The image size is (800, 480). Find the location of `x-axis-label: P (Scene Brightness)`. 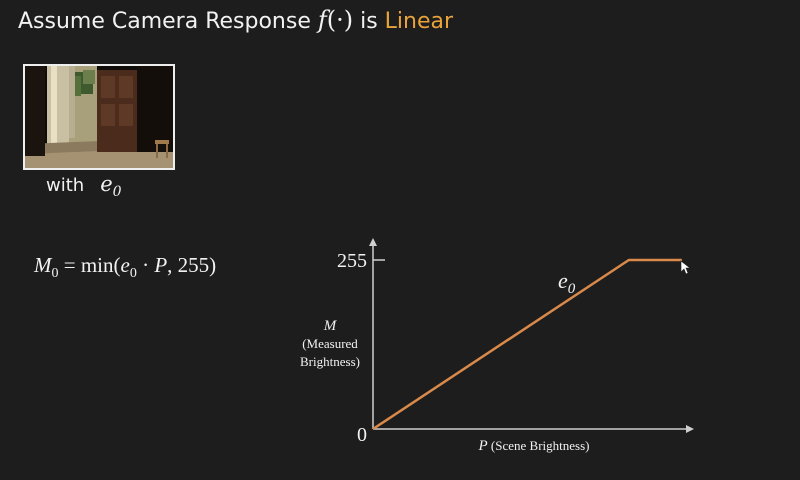

x-axis-label: P (Scene Brightness) is located at coordinates (534, 446).